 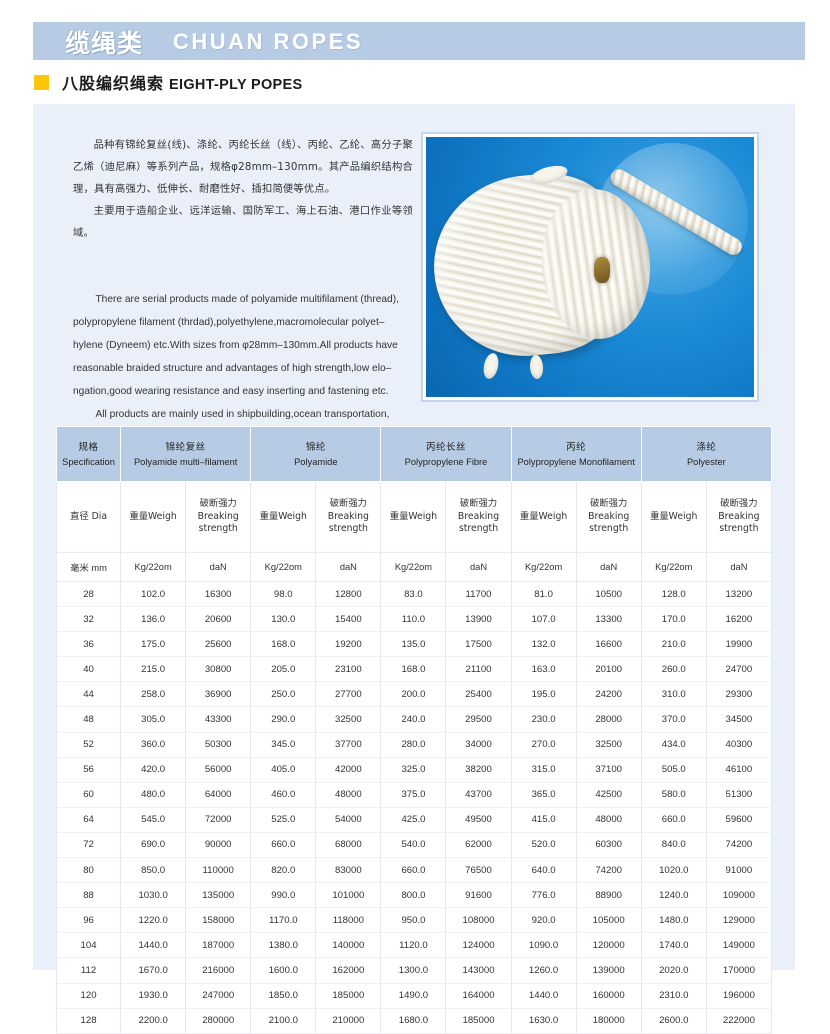 What do you see at coordinates (673, 744) in the screenshot?
I see `cell-value: 434.0` at bounding box center [673, 744].